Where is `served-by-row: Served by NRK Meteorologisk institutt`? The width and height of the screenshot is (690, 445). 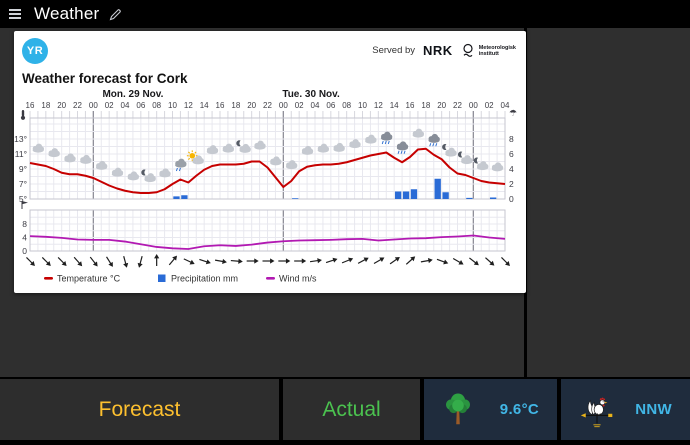
served-by-row: Served by NRK Meteorologisk institutt is located at coordinates (444, 50).